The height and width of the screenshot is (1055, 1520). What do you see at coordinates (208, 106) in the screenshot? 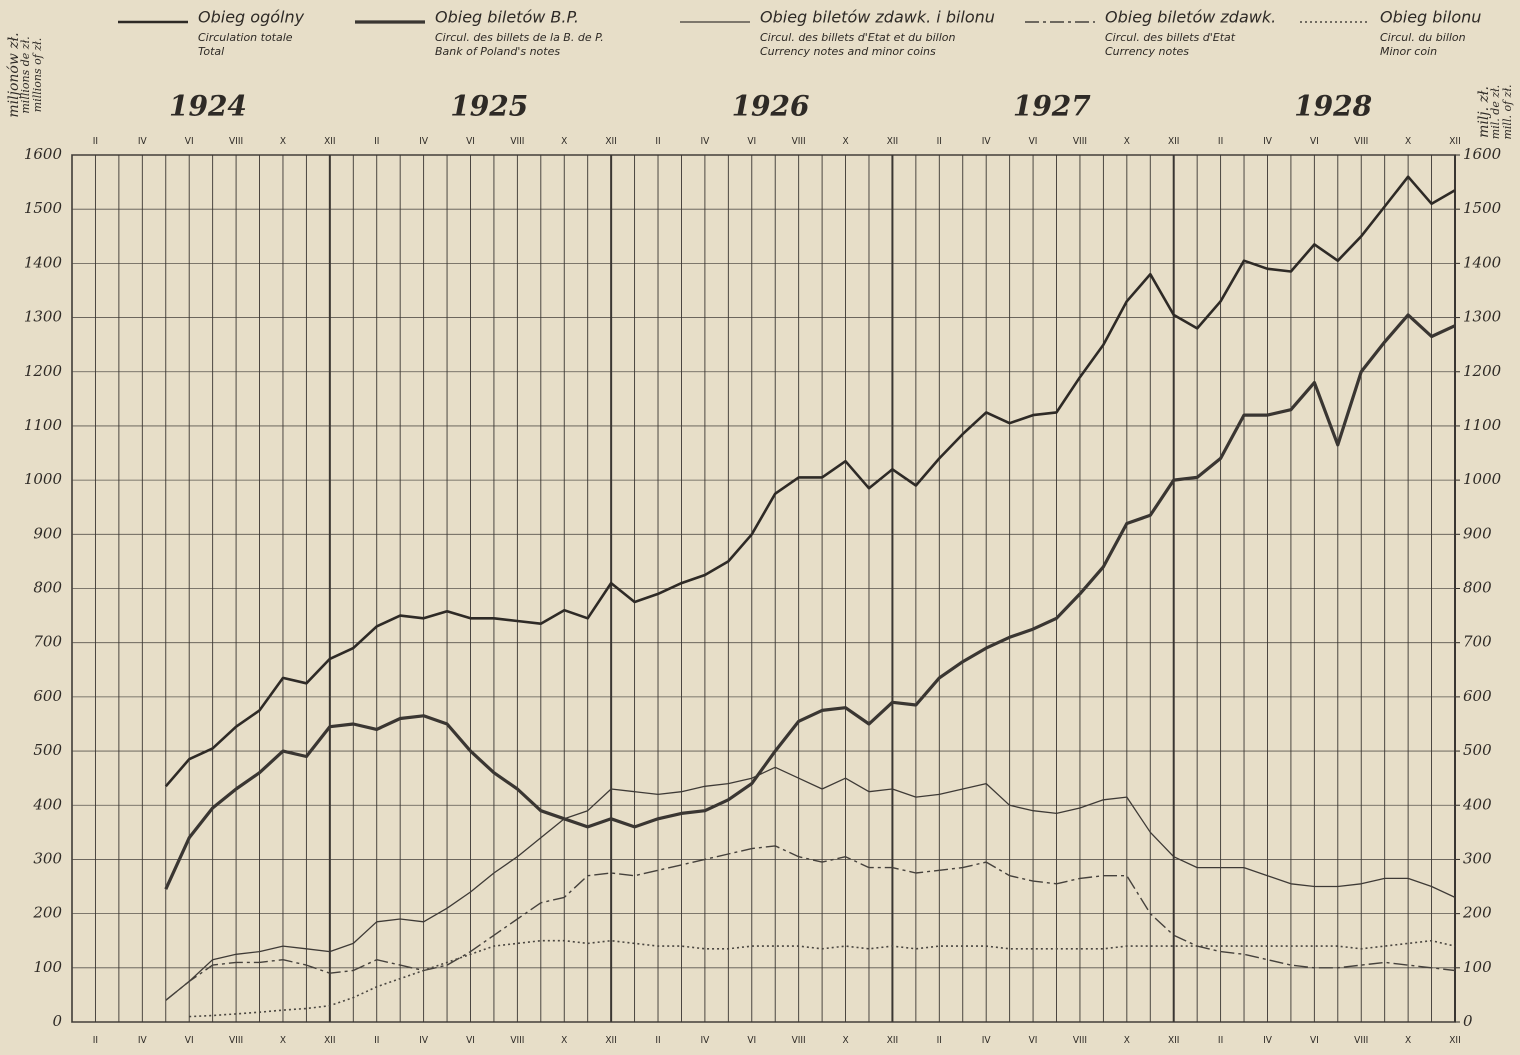
I see `year-label: 1924` at bounding box center [208, 106].